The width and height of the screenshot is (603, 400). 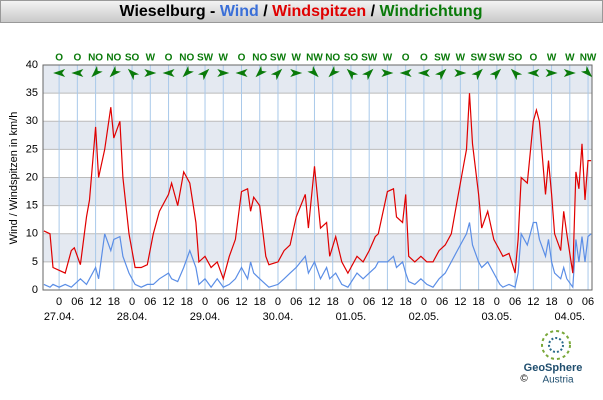 What do you see at coordinates (32, 65) in the screenshot?
I see `y-tick-label: 40` at bounding box center [32, 65].